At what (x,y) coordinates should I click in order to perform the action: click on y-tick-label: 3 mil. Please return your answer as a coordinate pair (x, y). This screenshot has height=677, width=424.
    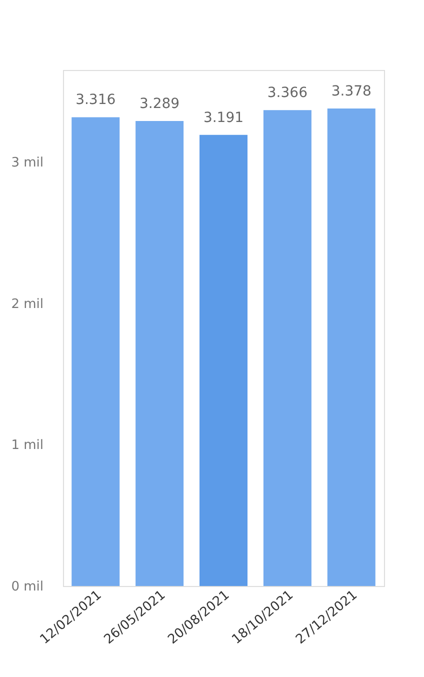
    Looking at the image, I should click on (27, 162).